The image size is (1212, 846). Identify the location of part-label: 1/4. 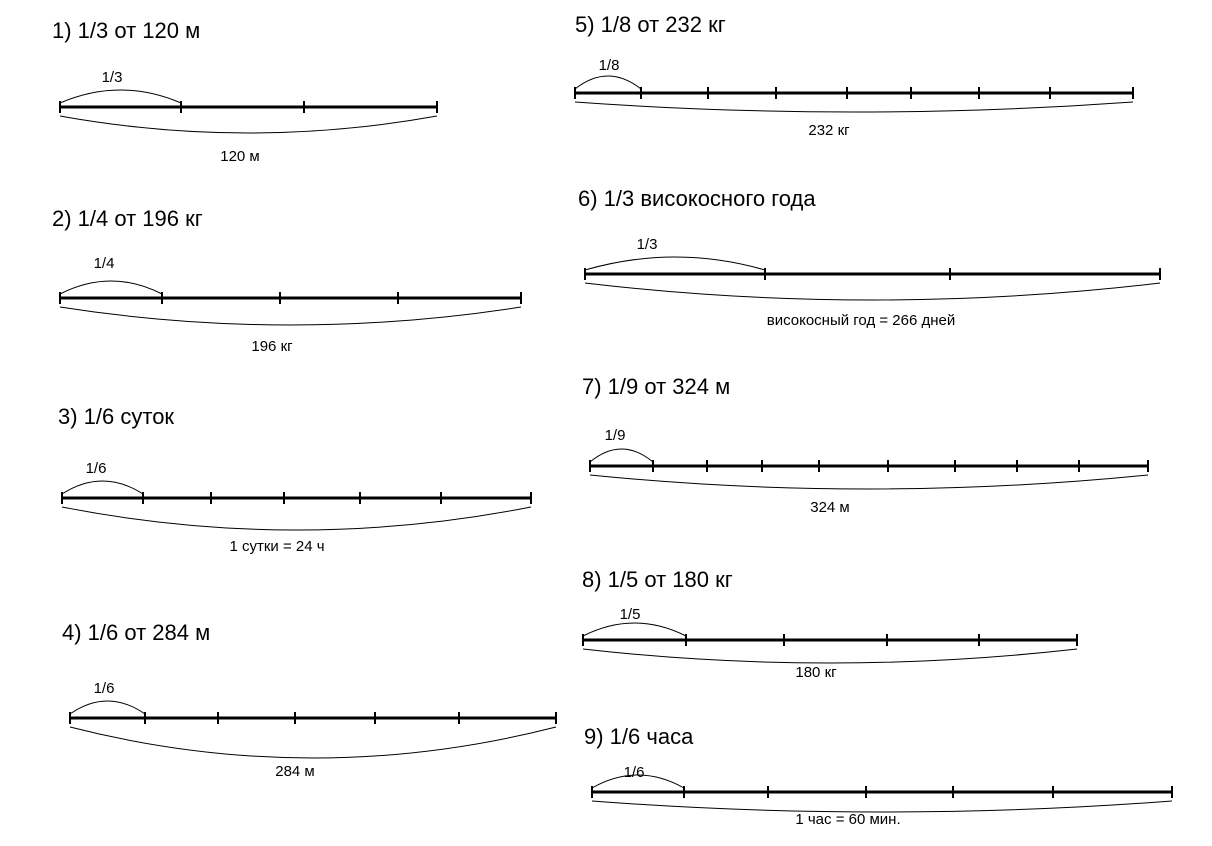
(104, 263).